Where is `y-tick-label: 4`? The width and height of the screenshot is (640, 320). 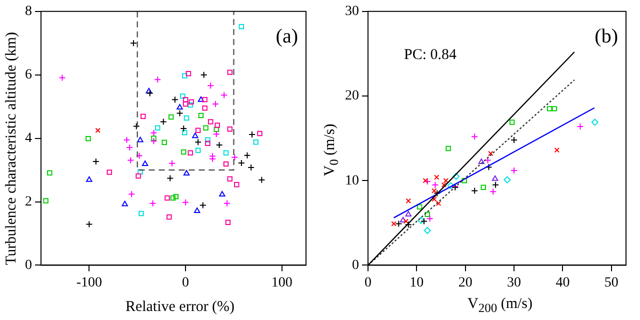
y-tick-label: 4 is located at coordinates (28, 138).